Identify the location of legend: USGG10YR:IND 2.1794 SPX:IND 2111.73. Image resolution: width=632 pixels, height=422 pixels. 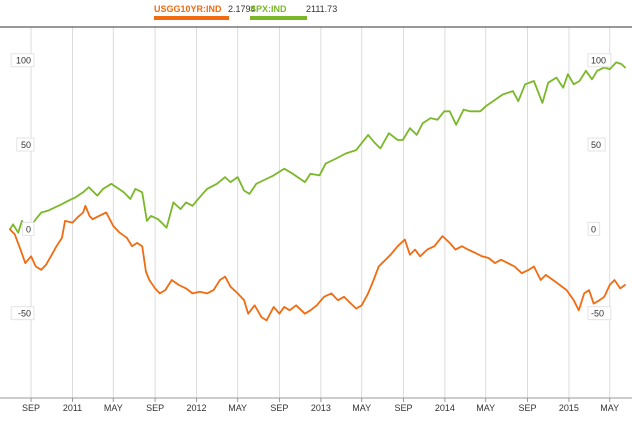
(316, 11).